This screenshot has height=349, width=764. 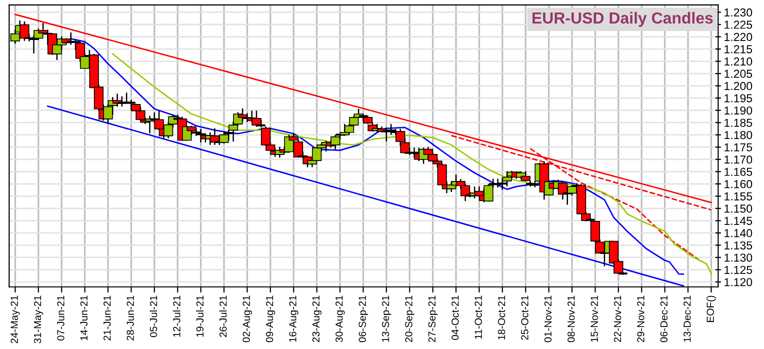 I want to click on x-tick-label: 01-Nov-21, so click(x=548, y=319).